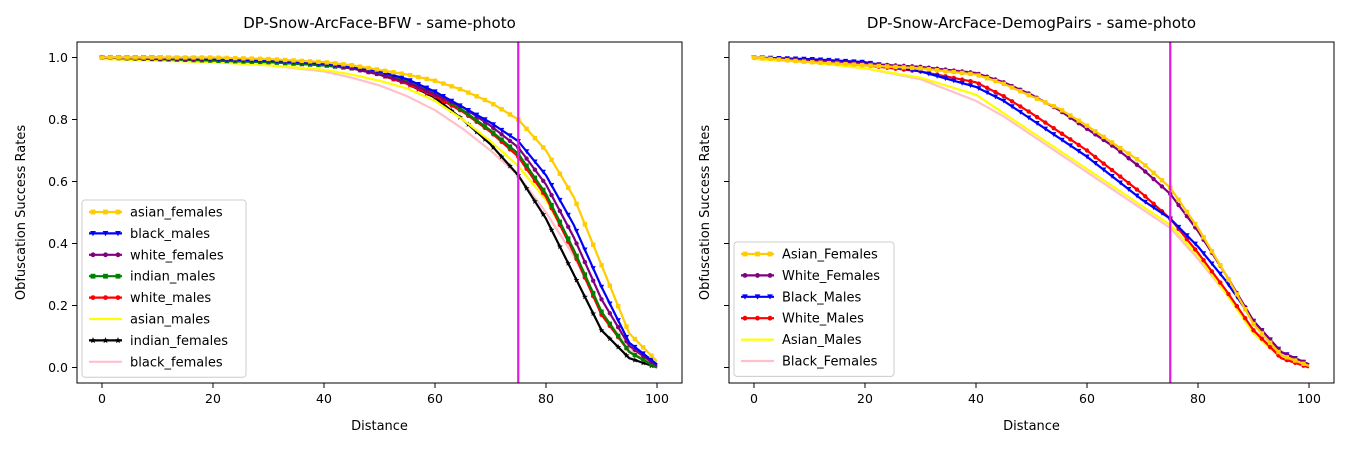 Image resolution: width=1350 pixels, height=450 pixels. I want to click on x-tick-label: 20, so click(865, 398).